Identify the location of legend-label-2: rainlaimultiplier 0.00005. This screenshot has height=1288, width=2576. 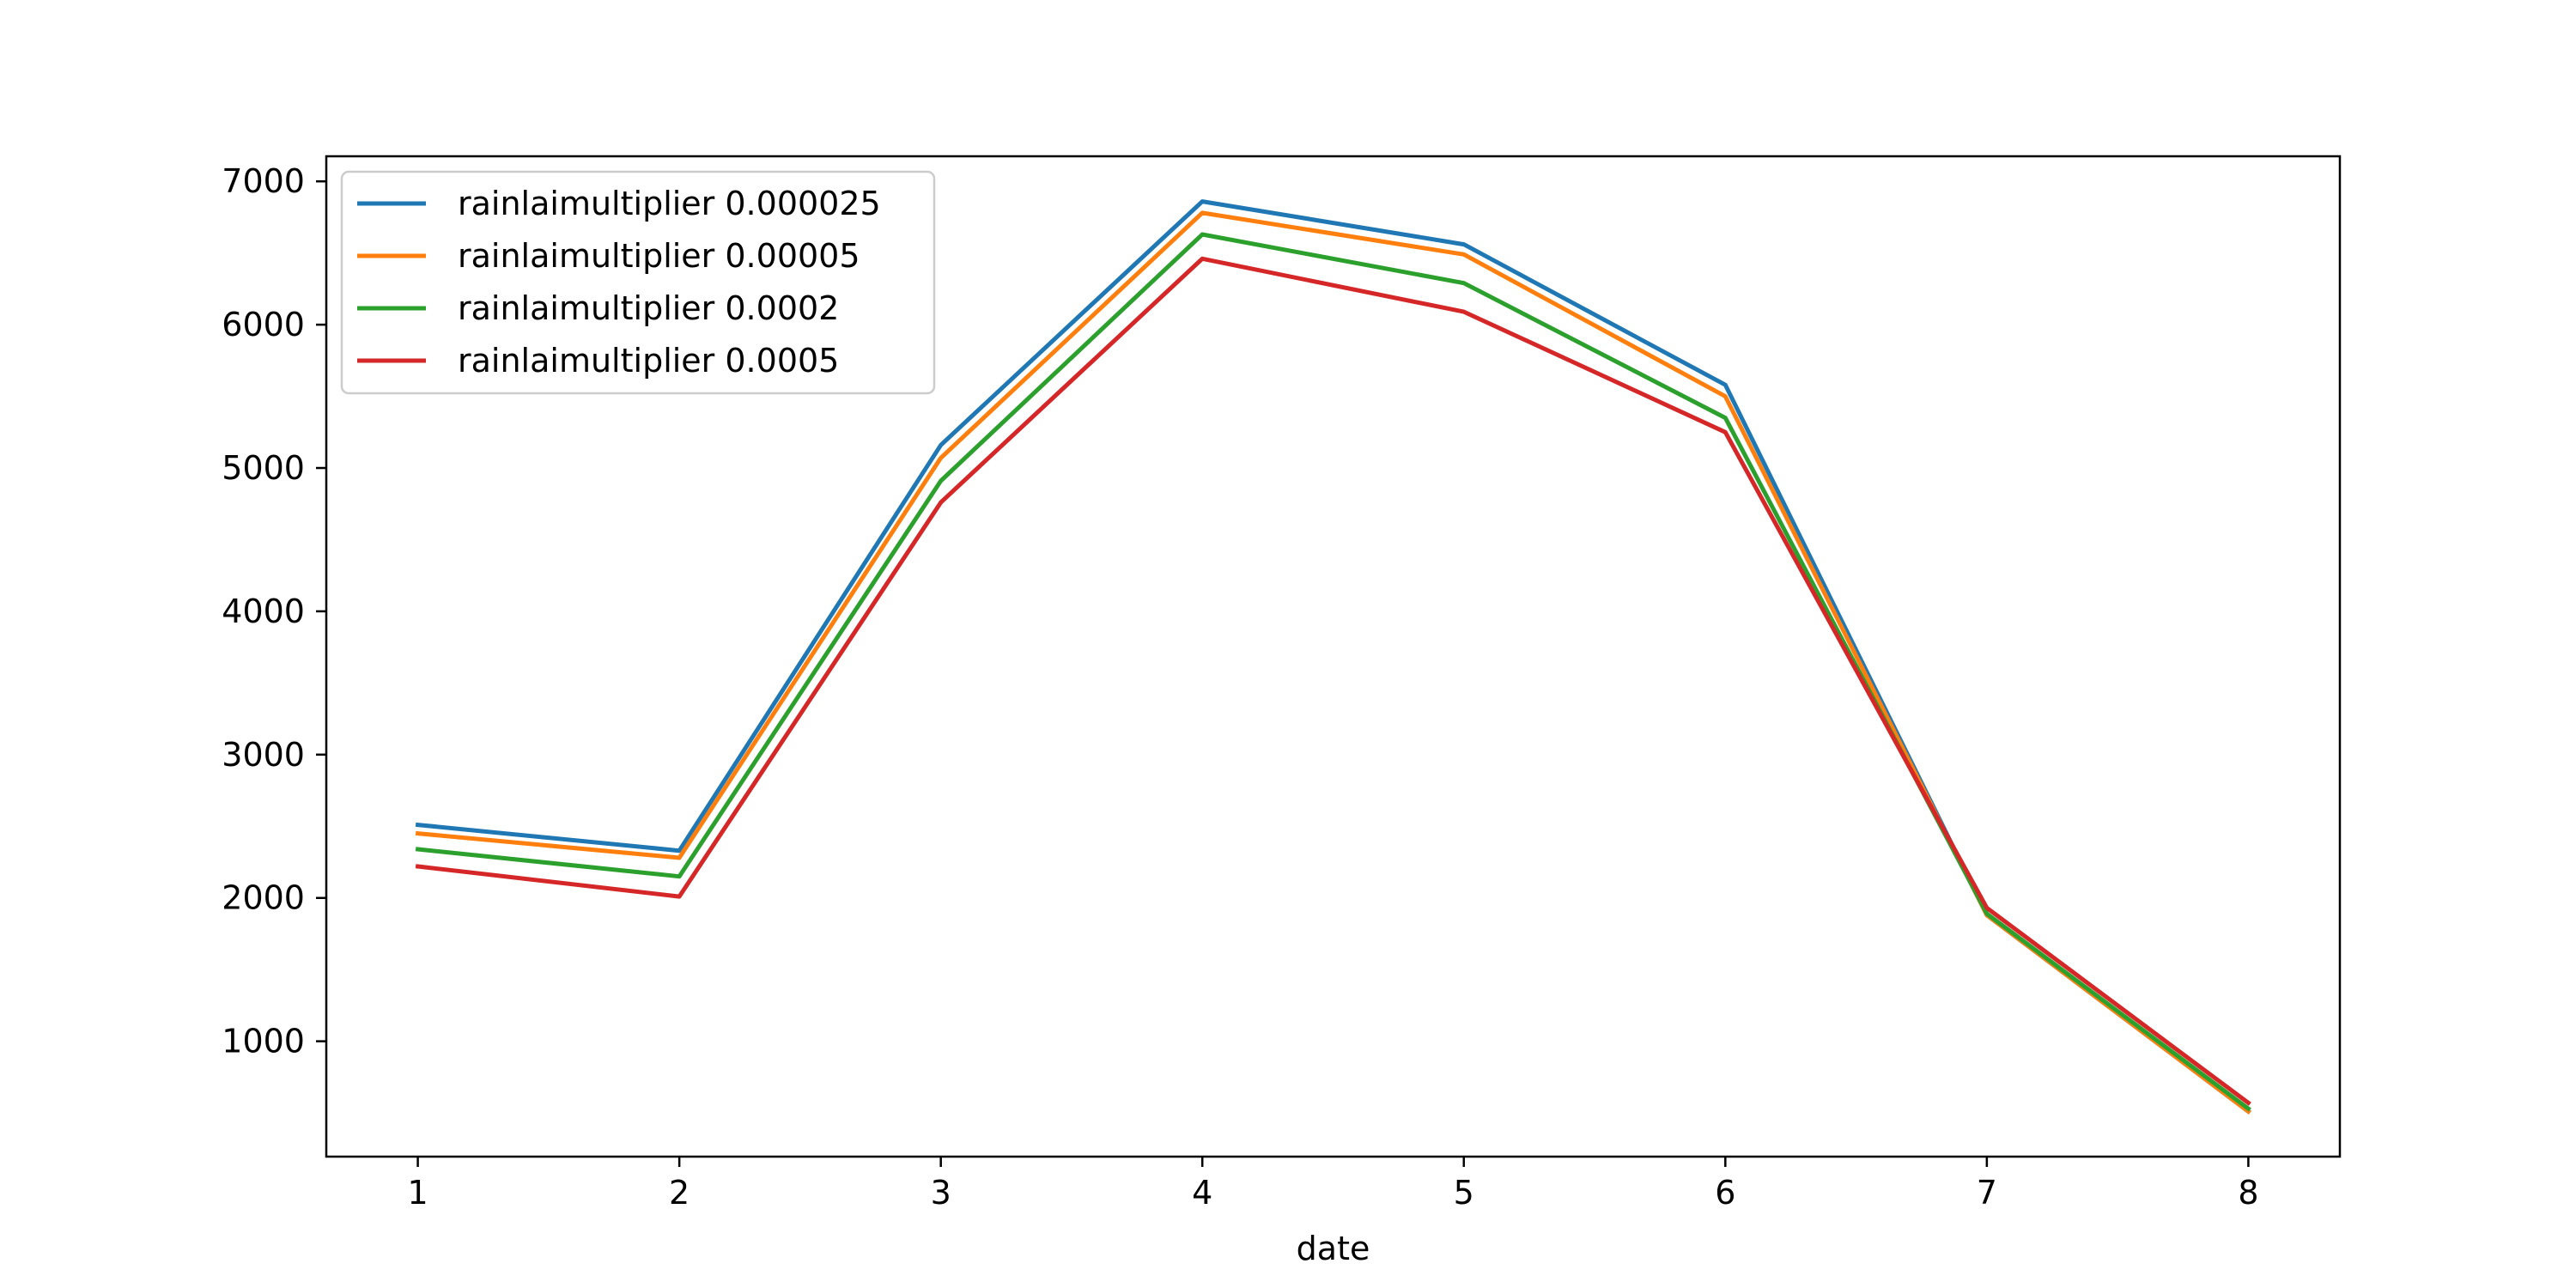
(659, 256).